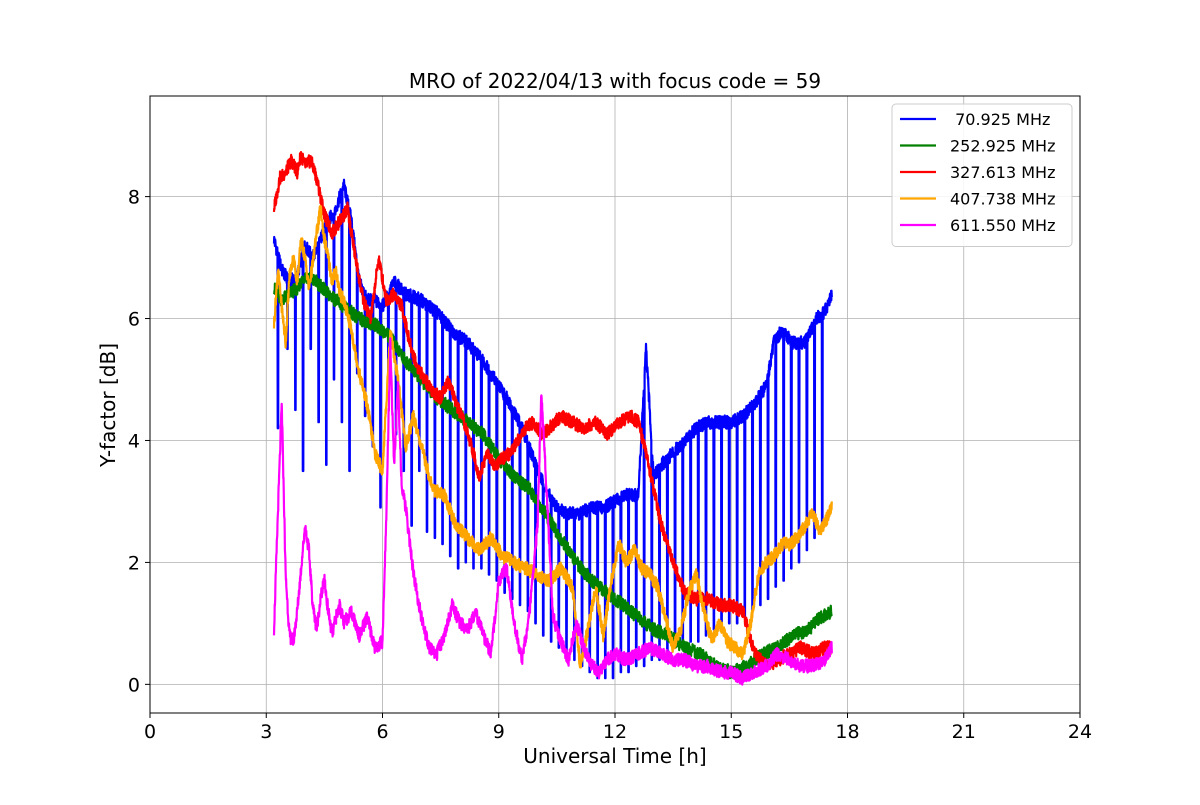 Image resolution: width=1200 pixels, height=805 pixels. Describe the element at coordinates (614, 756) in the screenshot. I see `x-axis-label: Universal Time [h]` at that location.